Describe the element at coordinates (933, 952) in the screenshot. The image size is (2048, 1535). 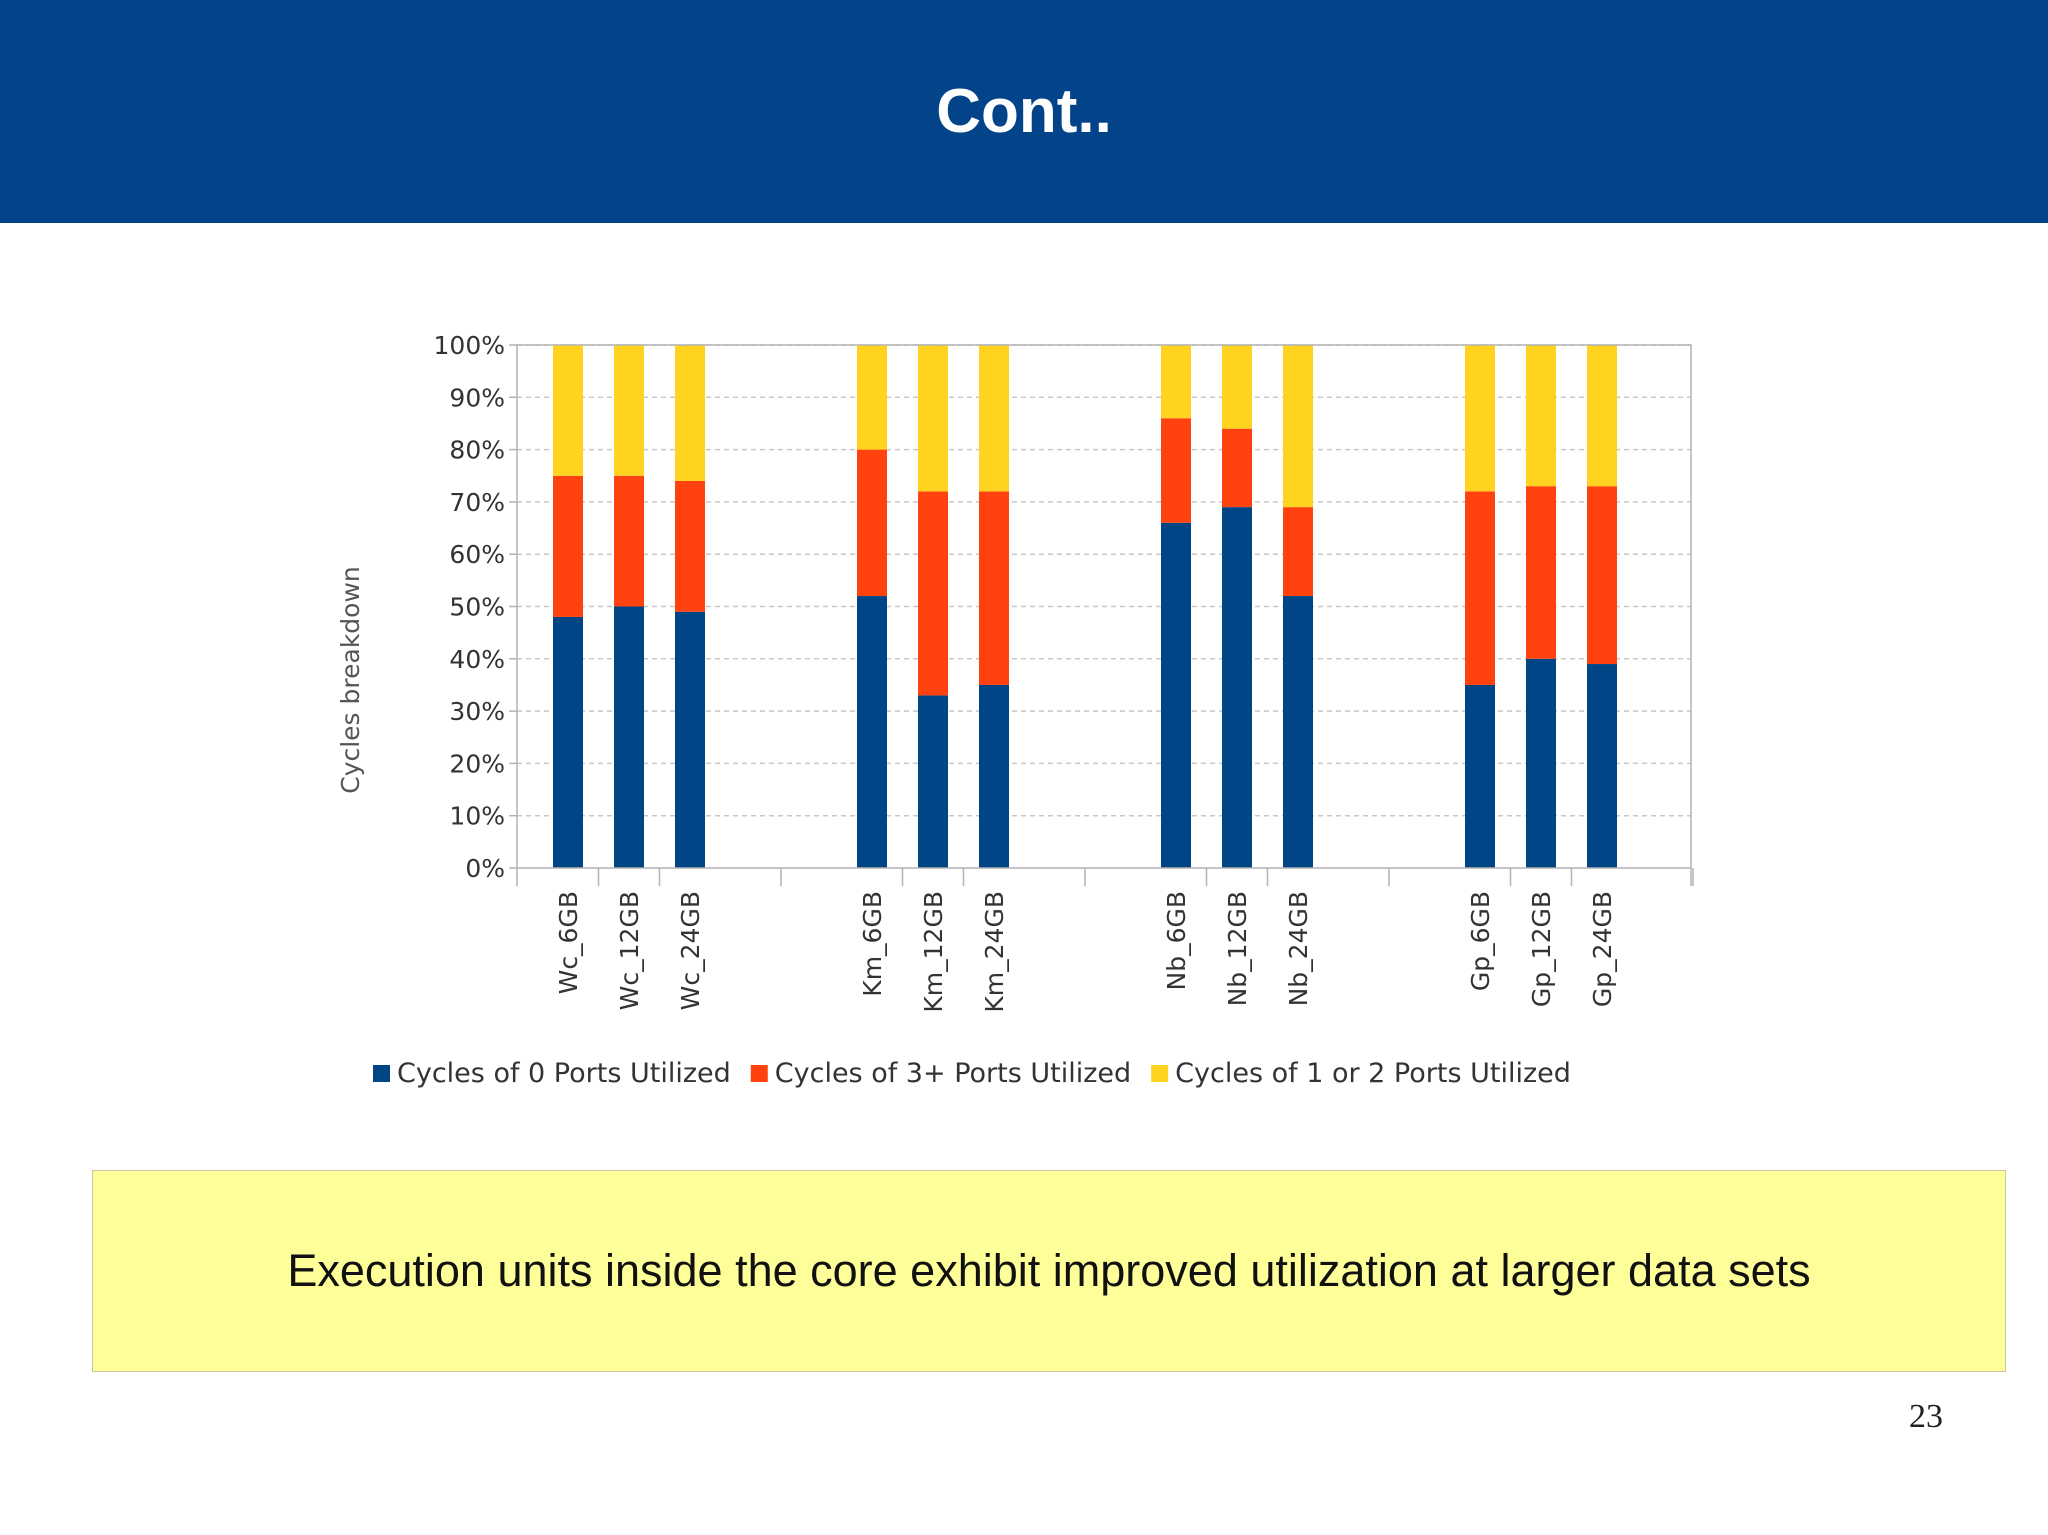
I see `x-tick-label: Km_12GB` at that location.